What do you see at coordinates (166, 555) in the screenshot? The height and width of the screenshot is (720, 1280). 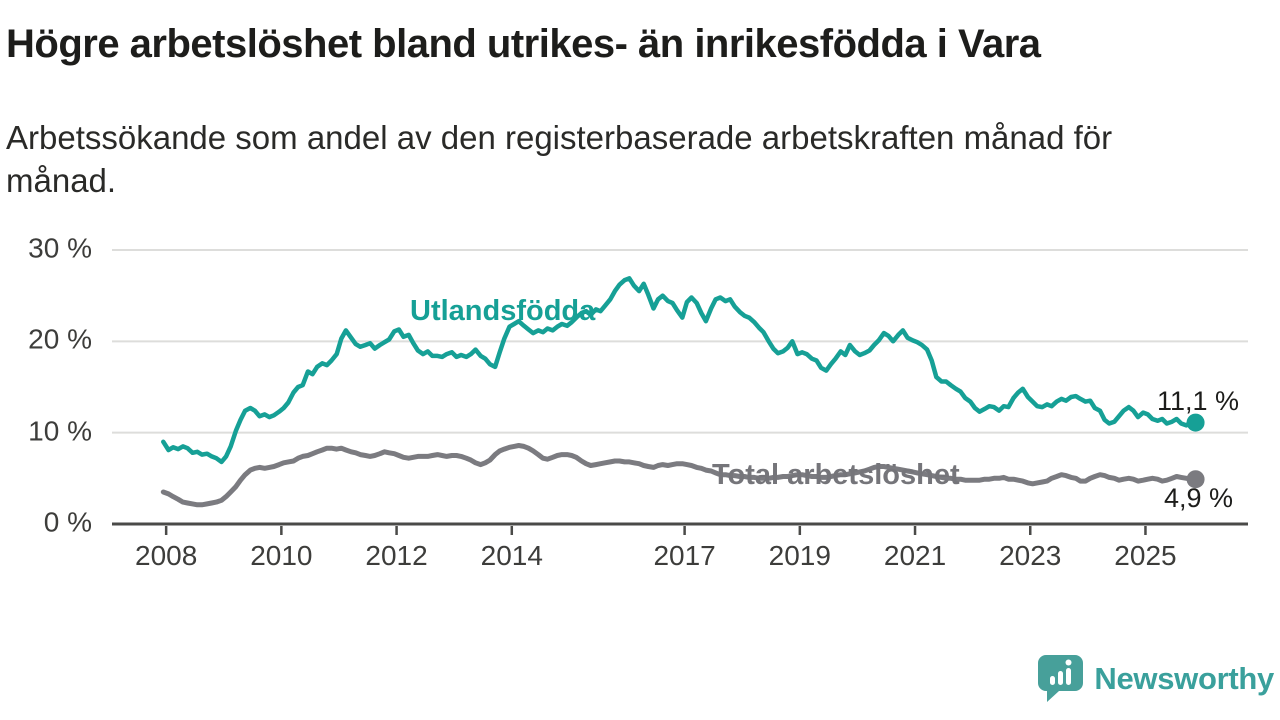 I see `x-axis-tick-2008: 2008` at bounding box center [166, 555].